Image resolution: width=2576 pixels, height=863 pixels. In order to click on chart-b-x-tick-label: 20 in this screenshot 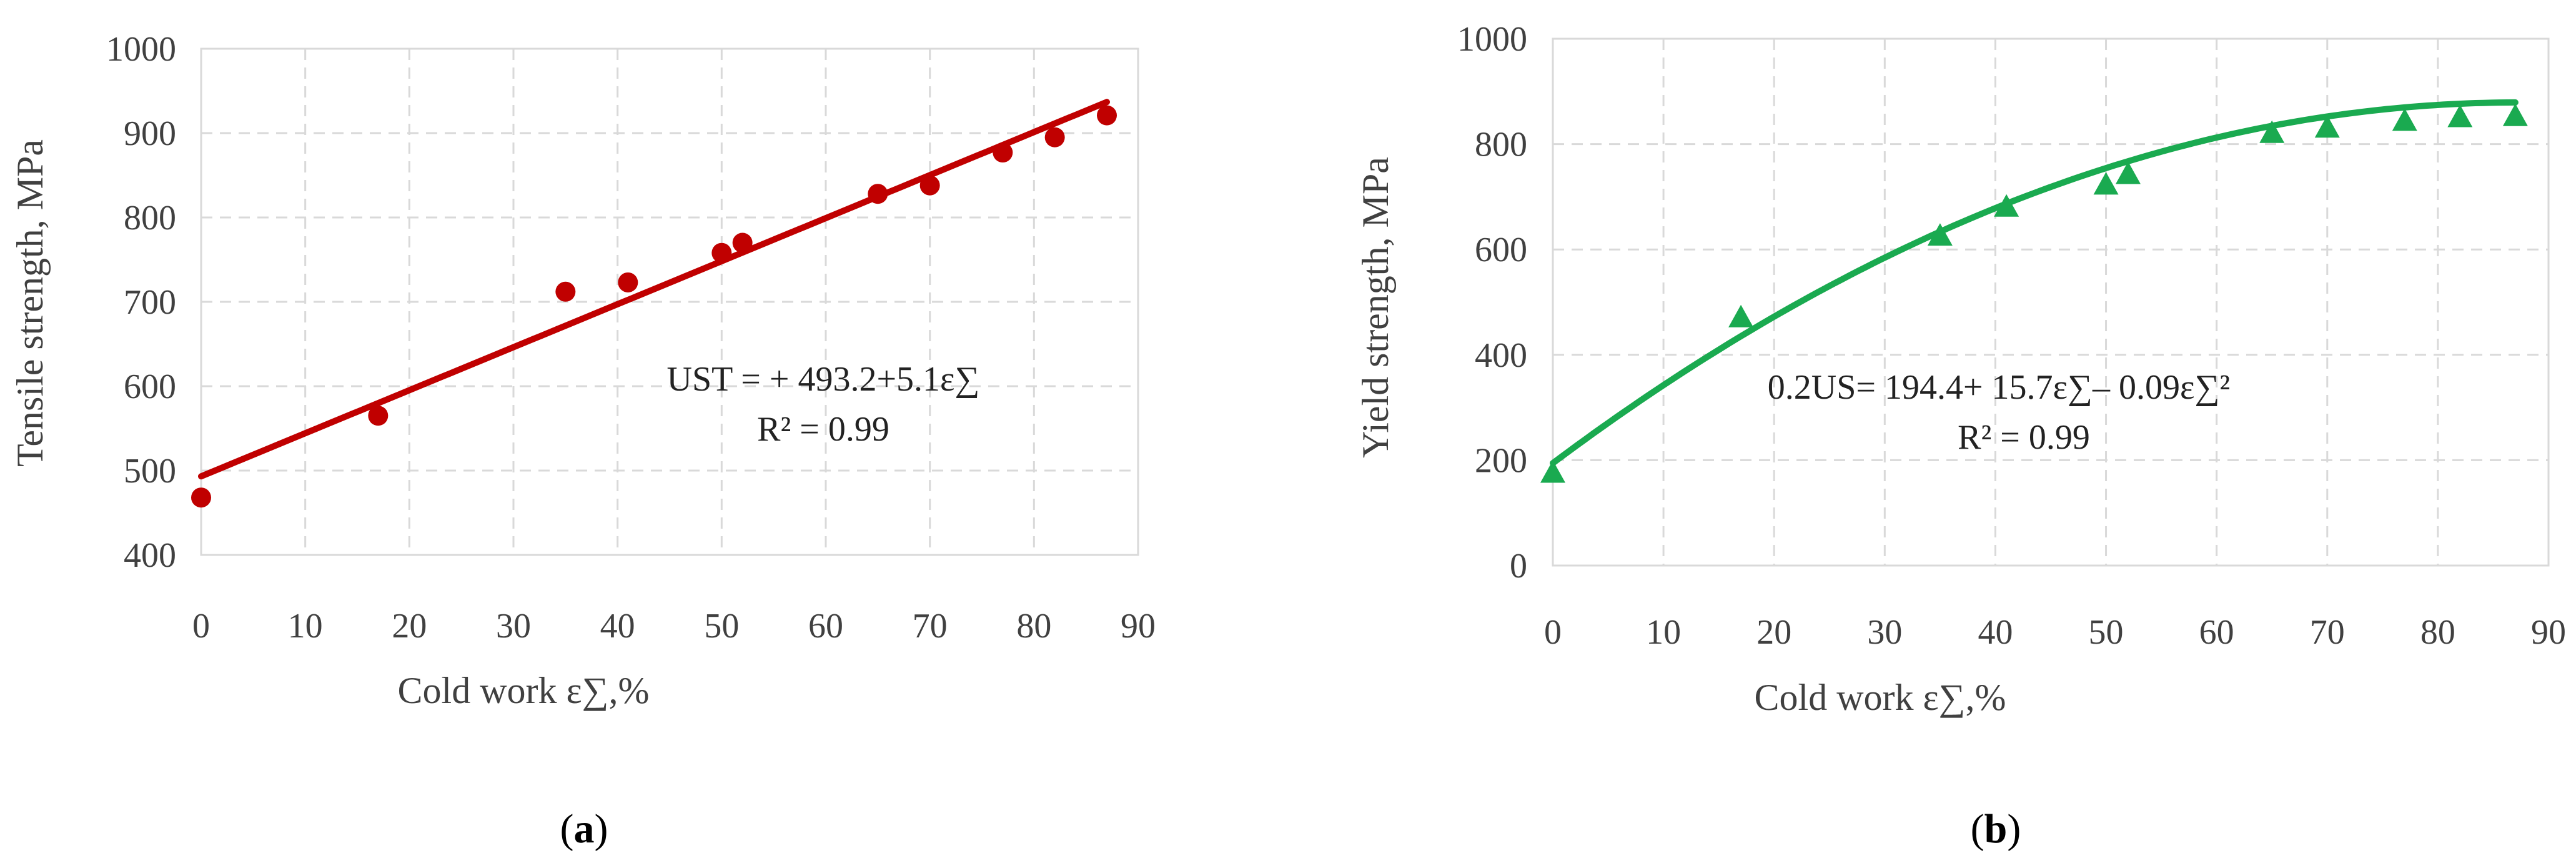, I will do `click(1773, 632)`.